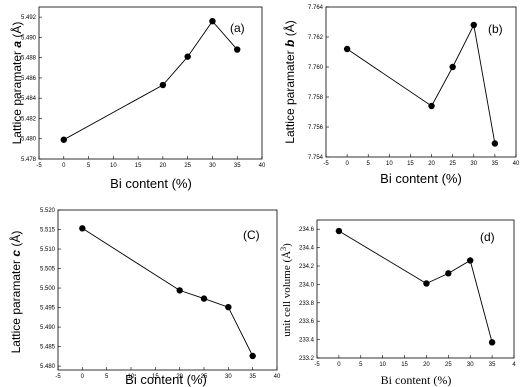 This screenshot has height=387, width=521. What do you see at coordinates (16, 253) in the screenshot?
I see `y-axis-label-variable: c` at bounding box center [16, 253].